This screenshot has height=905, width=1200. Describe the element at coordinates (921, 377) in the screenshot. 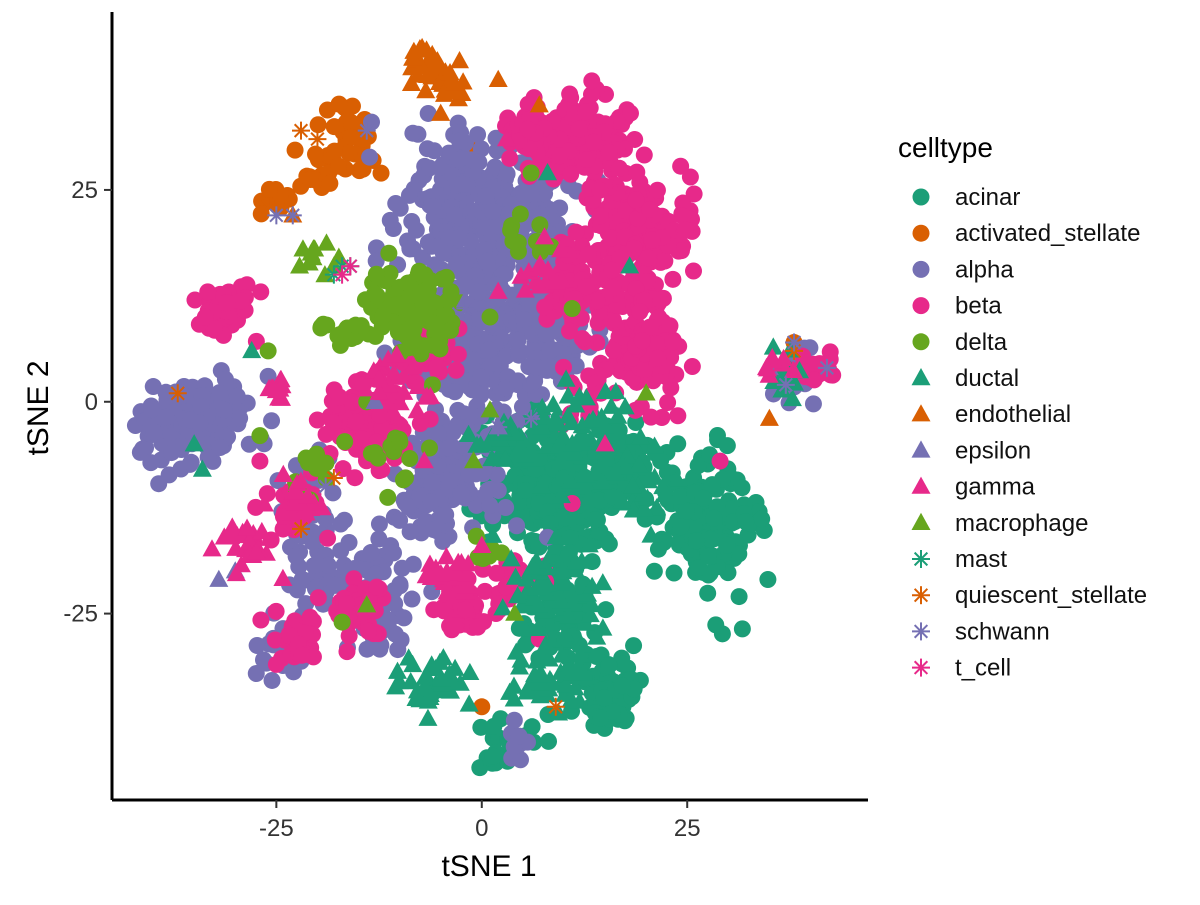

I see `legend-key-ductal` at that location.